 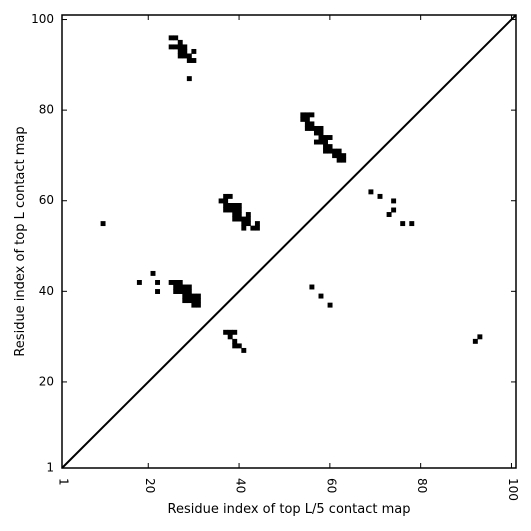 What do you see at coordinates (20, 241) in the screenshot?
I see `y-axis-label: Residue index of top L contact map` at bounding box center [20, 241].